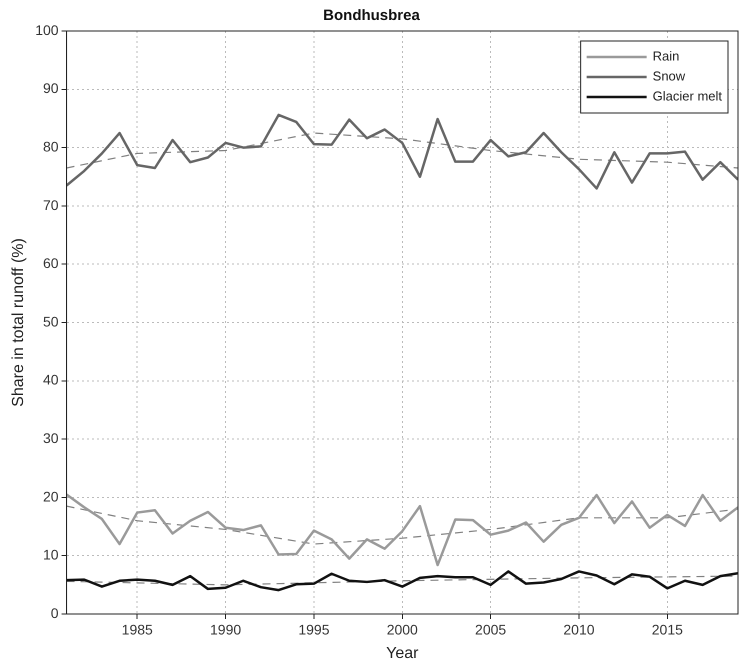 The image size is (750, 670). Describe the element at coordinates (371, 15) in the screenshot. I see `chart-title: Bondhusbrea` at that location.